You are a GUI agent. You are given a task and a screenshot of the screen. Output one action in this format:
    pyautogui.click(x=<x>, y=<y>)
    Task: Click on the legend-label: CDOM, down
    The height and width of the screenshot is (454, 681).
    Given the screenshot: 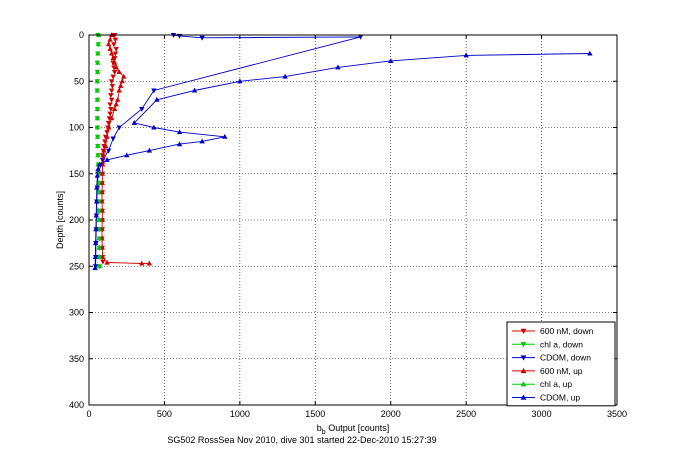 What is the action you would take?
    pyautogui.click(x=565, y=358)
    